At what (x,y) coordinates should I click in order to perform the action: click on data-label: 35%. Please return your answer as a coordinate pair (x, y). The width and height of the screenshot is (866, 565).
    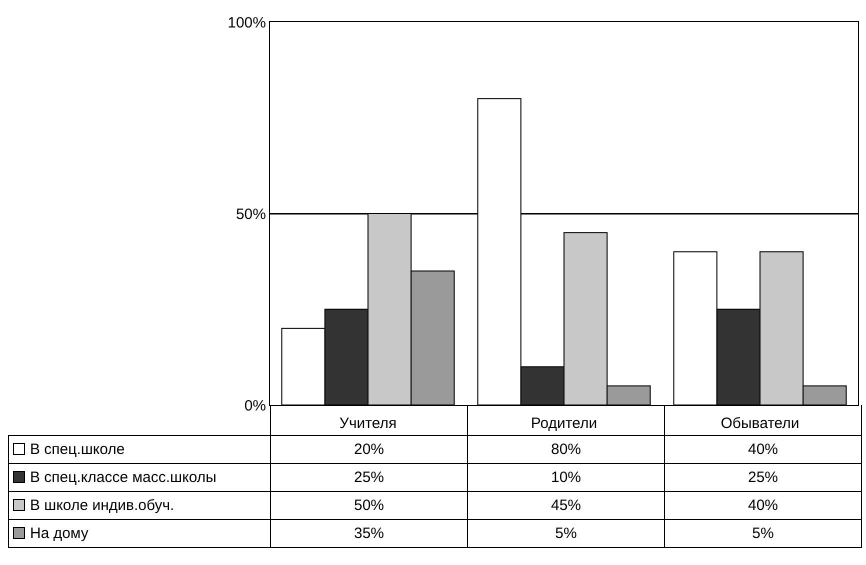
    Looking at the image, I should click on (369, 533).